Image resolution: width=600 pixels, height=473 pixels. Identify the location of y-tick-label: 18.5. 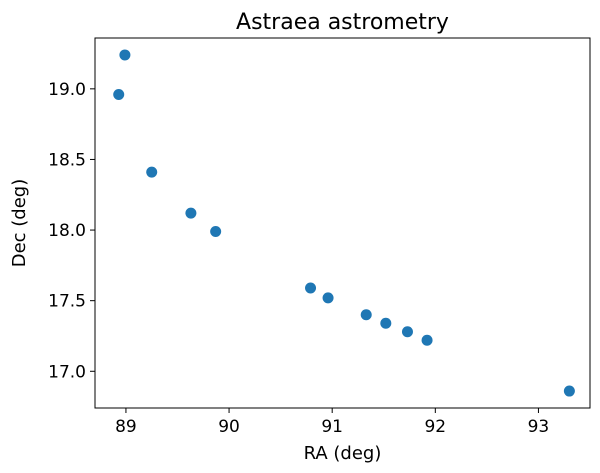
(67, 160).